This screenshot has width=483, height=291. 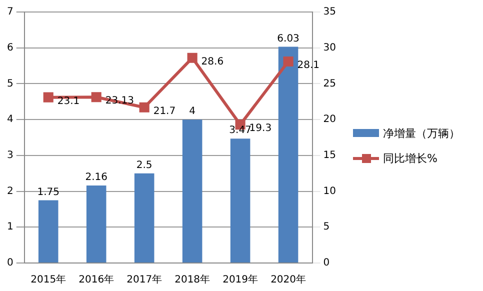 What do you see at coordinates (144, 280) in the screenshot?
I see `x-tick-label: 2017年` at bounding box center [144, 280].